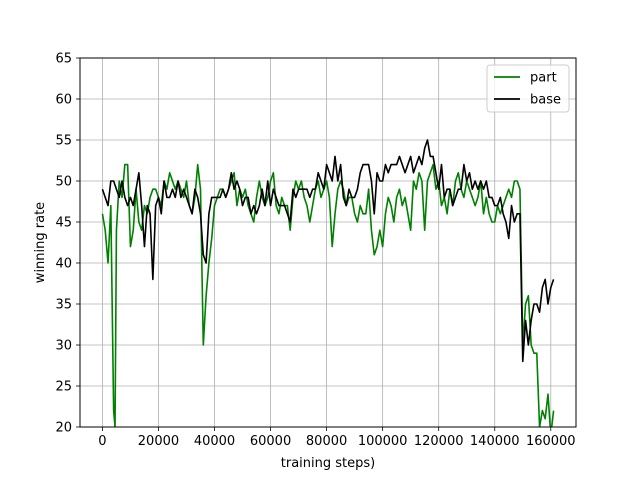 Image resolution: width=640 pixels, height=480 pixels. I want to click on x-tick-label: 120000, so click(439, 441).